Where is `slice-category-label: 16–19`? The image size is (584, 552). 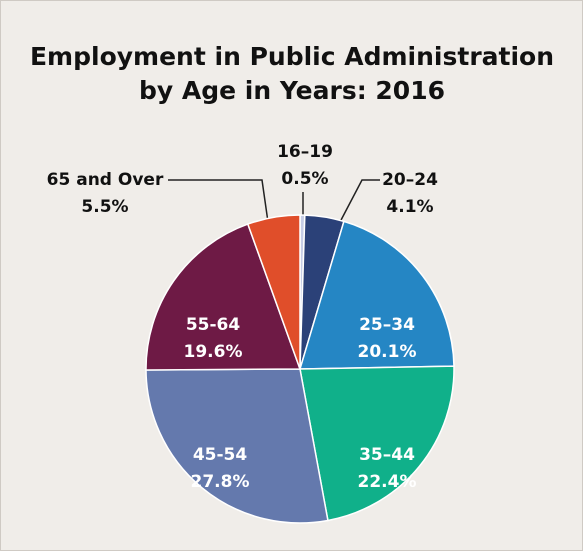 slice-category-label: 16–19 is located at coordinates (305, 152).